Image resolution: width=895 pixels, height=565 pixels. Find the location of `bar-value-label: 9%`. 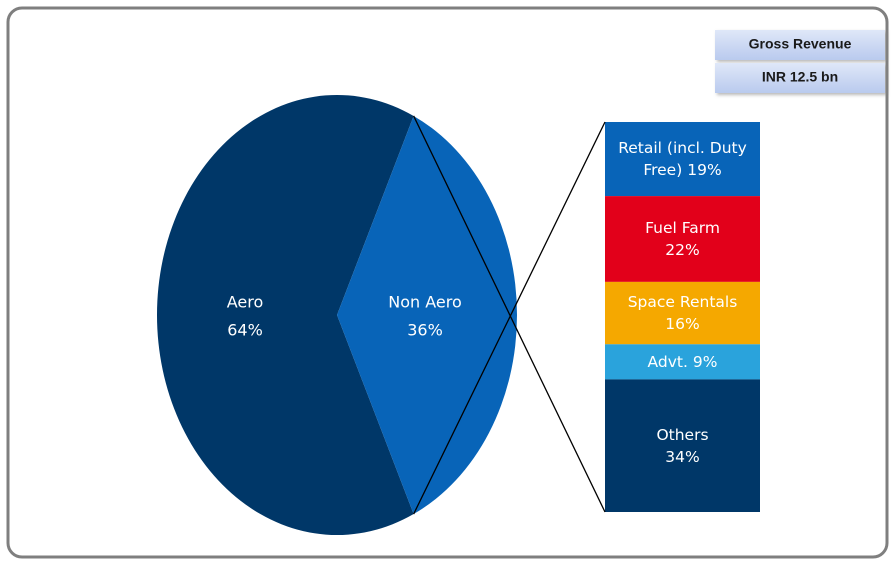

bar-value-label: 9% is located at coordinates (705, 361).